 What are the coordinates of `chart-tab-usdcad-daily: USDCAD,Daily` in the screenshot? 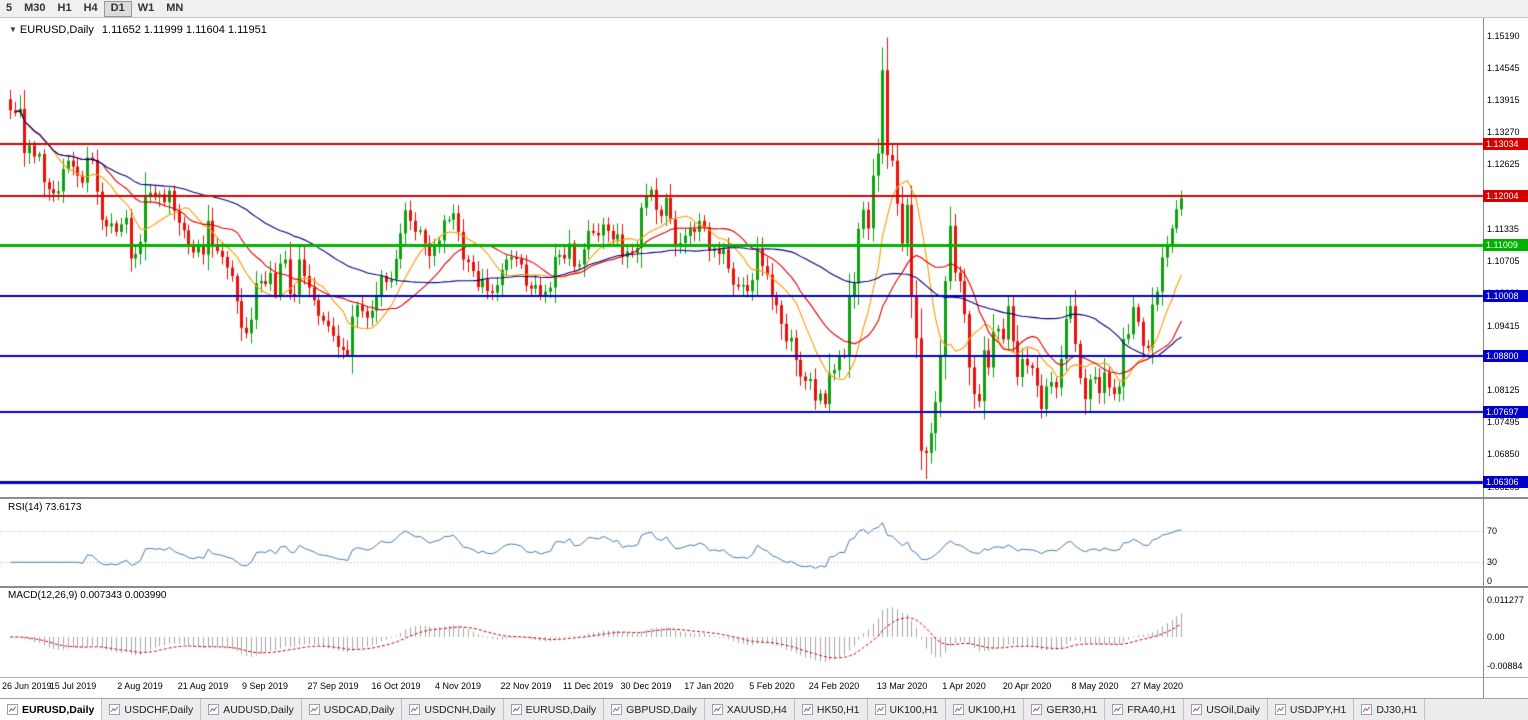 It's located at (352, 709).